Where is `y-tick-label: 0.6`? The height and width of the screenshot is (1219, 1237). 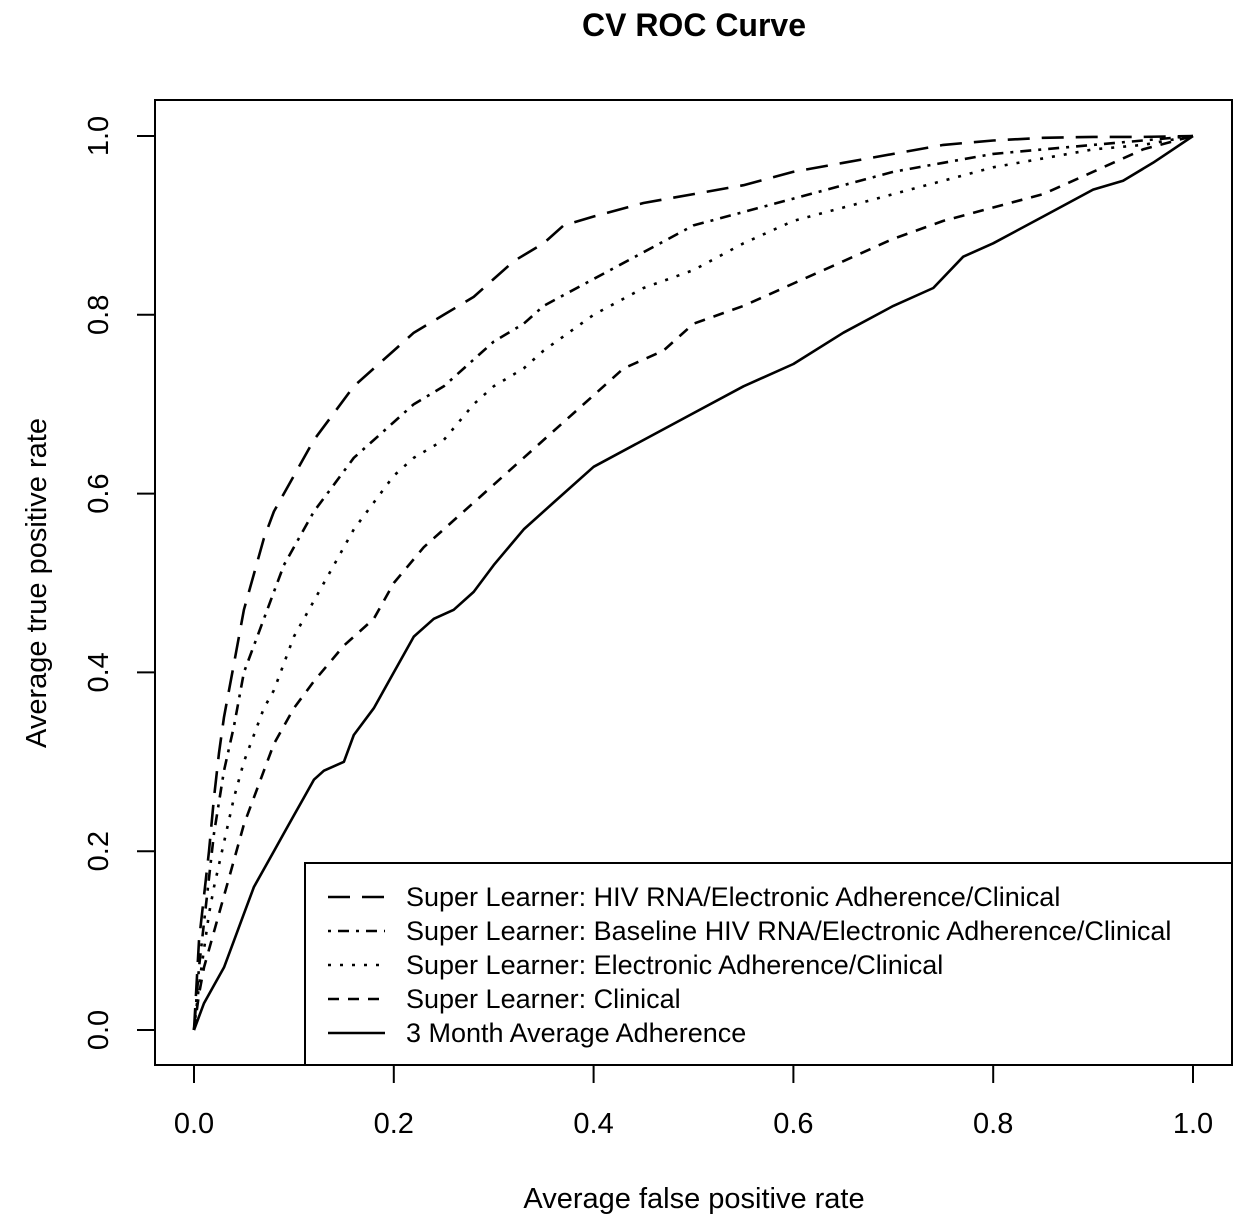
y-tick-label: 0.6 is located at coordinates (99, 493).